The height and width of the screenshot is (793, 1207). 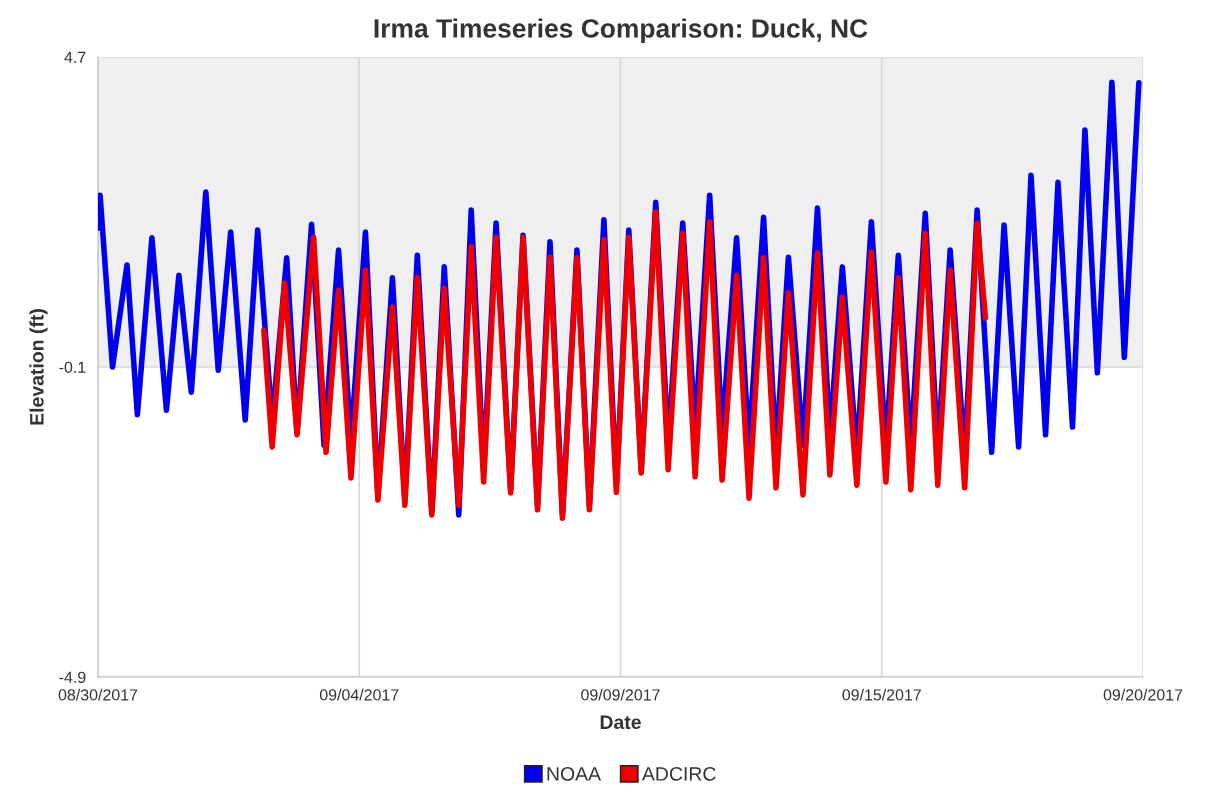 What do you see at coordinates (38, 367) in the screenshot?
I see `y-axis-title: Elevation (ft)` at bounding box center [38, 367].